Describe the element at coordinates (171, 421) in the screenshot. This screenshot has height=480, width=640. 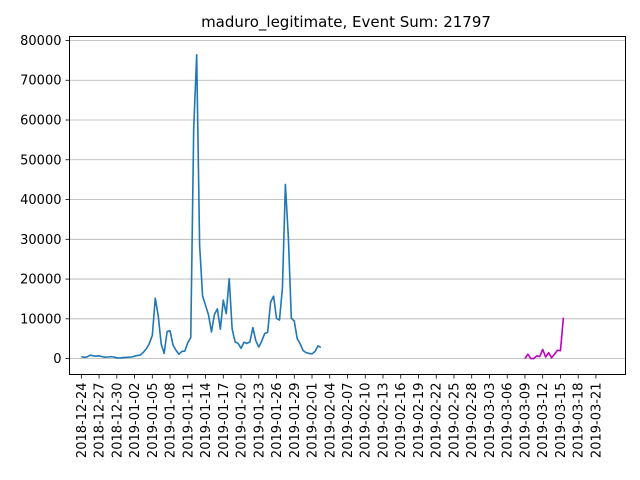
I see `x-tick-label: 2019-01-08` at that location.